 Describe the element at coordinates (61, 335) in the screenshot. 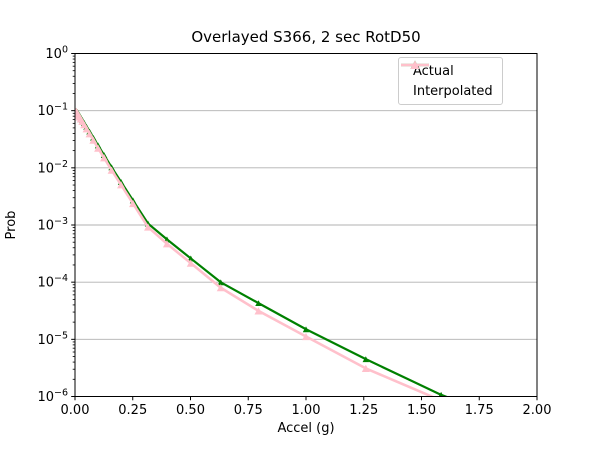

I see `y-tick-exponent: −5` at that location.